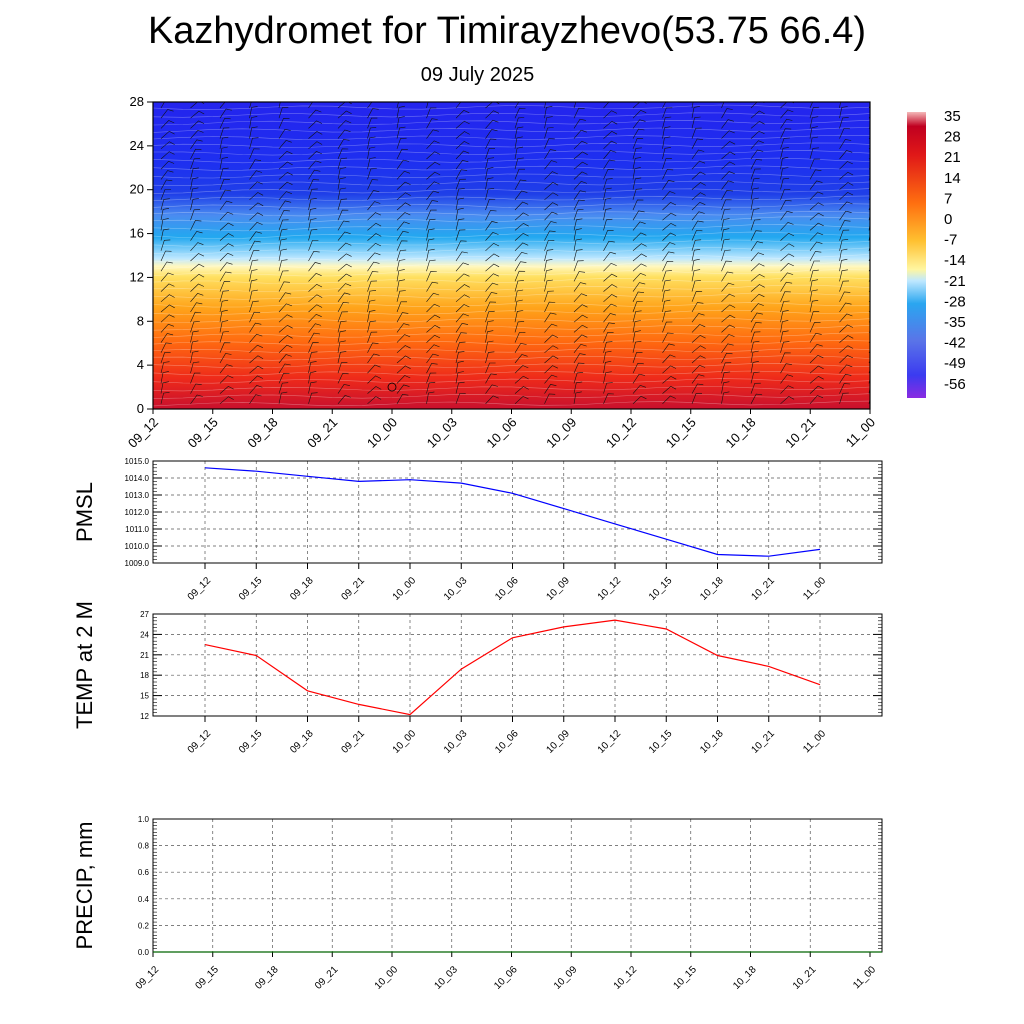 Image resolution: width=1024 pixels, height=1024 pixels. What do you see at coordinates (143, 433) in the screenshot?
I see `heatmap-x-tick-label: 09_12` at bounding box center [143, 433].